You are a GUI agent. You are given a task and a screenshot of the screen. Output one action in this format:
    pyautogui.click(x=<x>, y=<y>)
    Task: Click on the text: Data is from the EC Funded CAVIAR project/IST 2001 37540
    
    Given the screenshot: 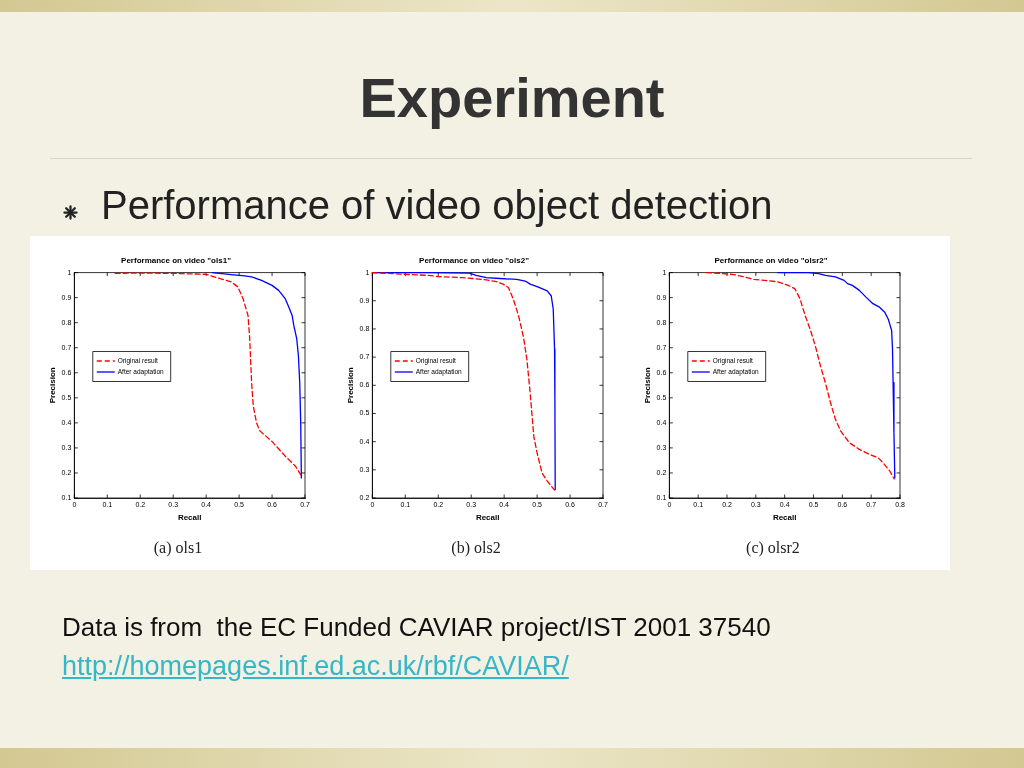 What is the action you would take?
    pyautogui.click(x=416, y=627)
    